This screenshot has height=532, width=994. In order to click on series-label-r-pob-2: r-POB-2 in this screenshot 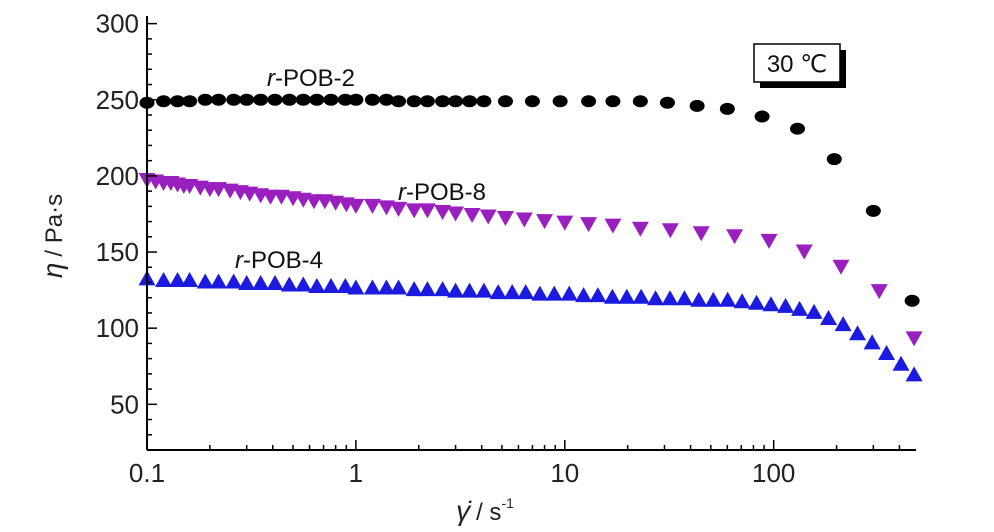, I will do `click(311, 78)`.